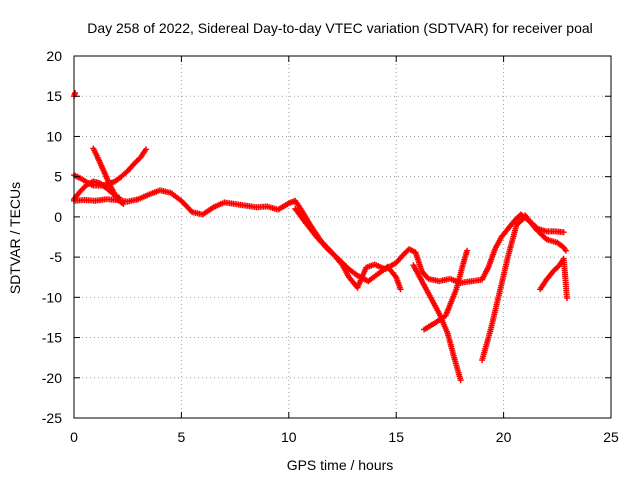  What do you see at coordinates (15, 238) in the screenshot?
I see `y-axis-label: SDTVAR / TECUs` at bounding box center [15, 238].